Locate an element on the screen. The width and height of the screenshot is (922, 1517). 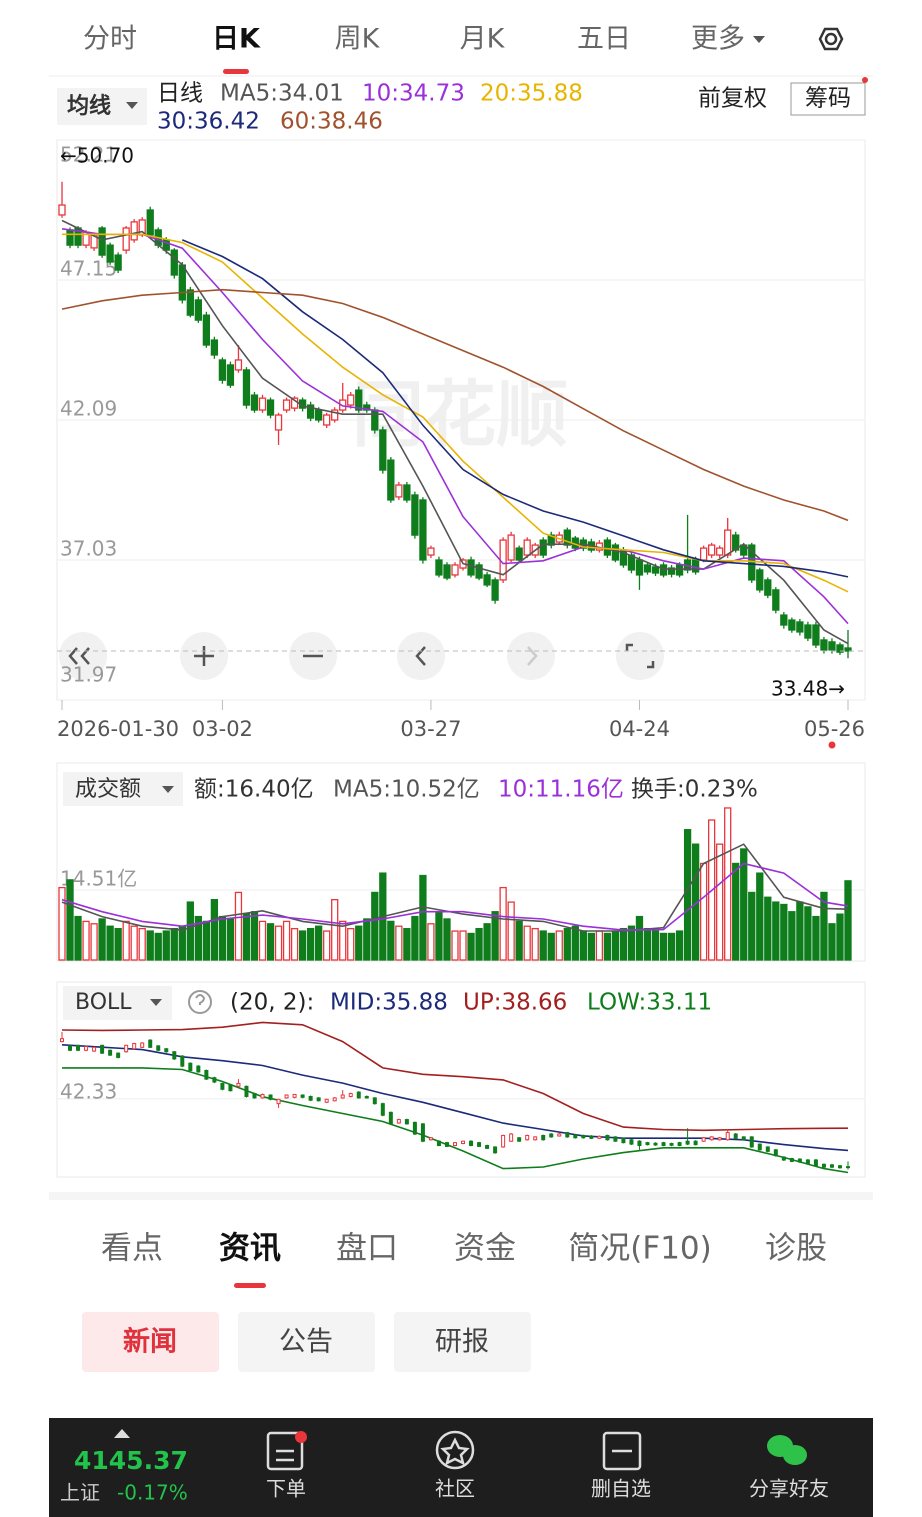
adjust-label: 前复权 is located at coordinates (732, 99).